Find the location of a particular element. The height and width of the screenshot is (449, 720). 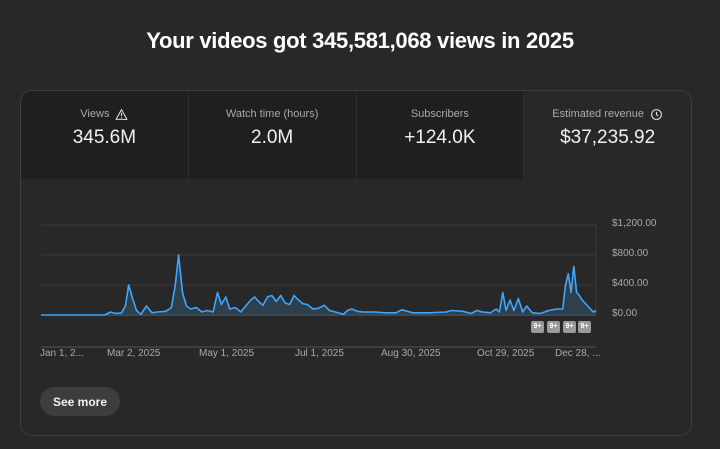

tab-estimated-revenue: Estimated revenue $37,235.92 is located at coordinates (607, 135).